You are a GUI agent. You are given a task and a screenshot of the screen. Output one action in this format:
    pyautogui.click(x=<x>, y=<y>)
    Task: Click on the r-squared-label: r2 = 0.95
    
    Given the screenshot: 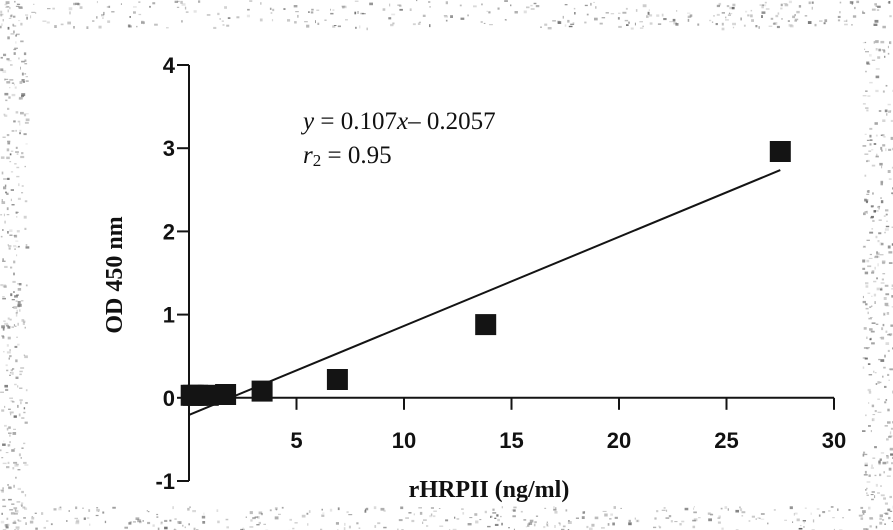 What is the action you would take?
    pyautogui.click(x=347, y=156)
    